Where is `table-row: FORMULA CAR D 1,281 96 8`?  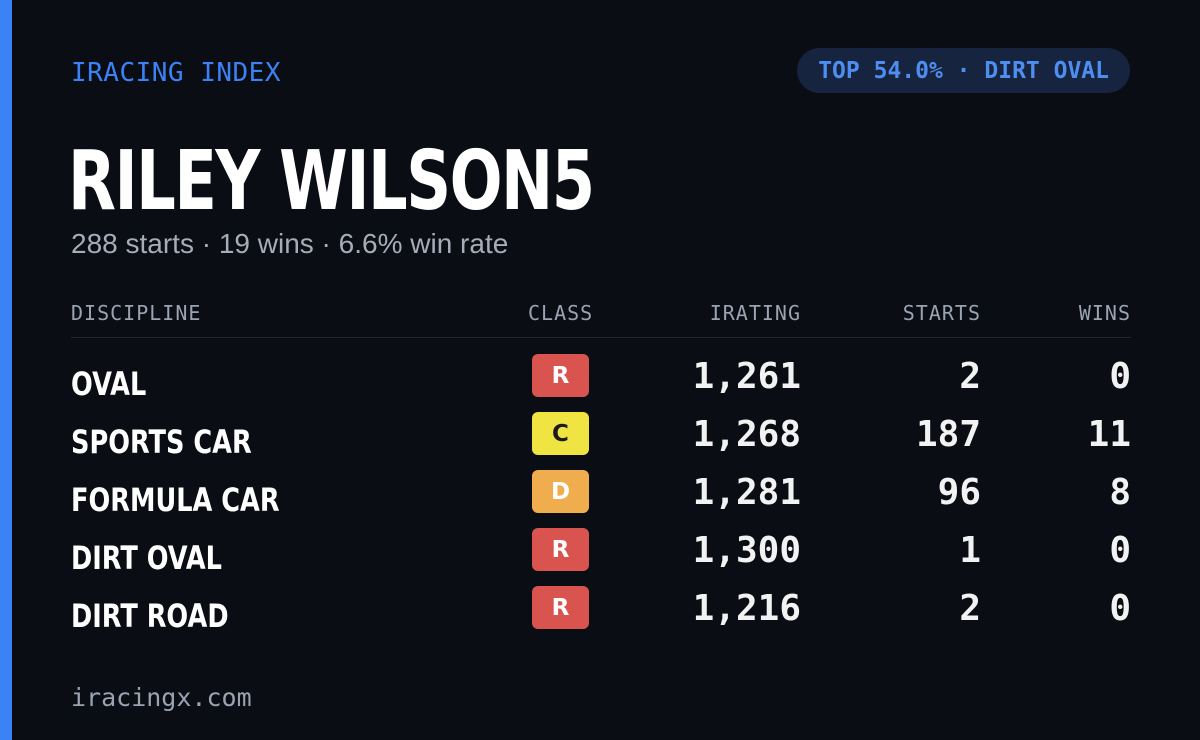 table-row: FORMULA CAR D 1,281 96 8 is located at coordinates (601, 499).